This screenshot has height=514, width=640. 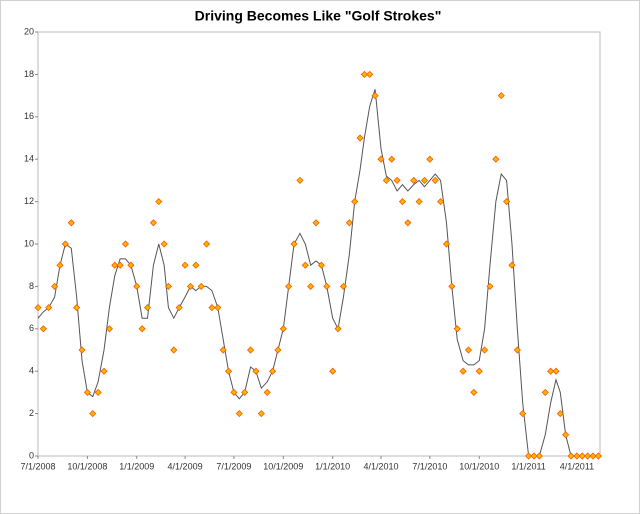 I want to click on x-tick-label: 10/1/2008, so click(x=87, y=466).